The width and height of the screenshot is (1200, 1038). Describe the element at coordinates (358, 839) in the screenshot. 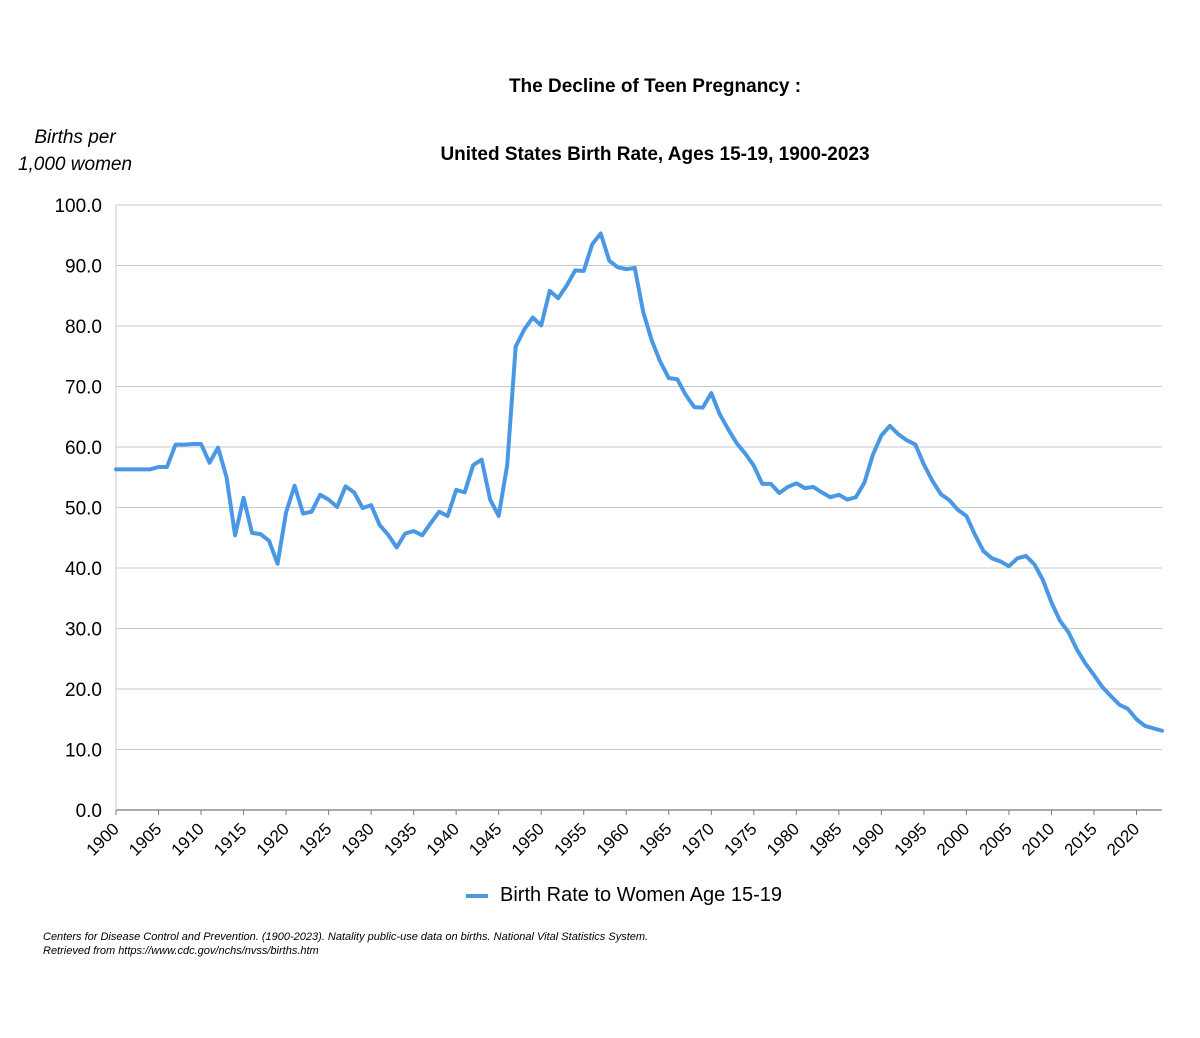

I see `x-tick-label: 1930` at that location.